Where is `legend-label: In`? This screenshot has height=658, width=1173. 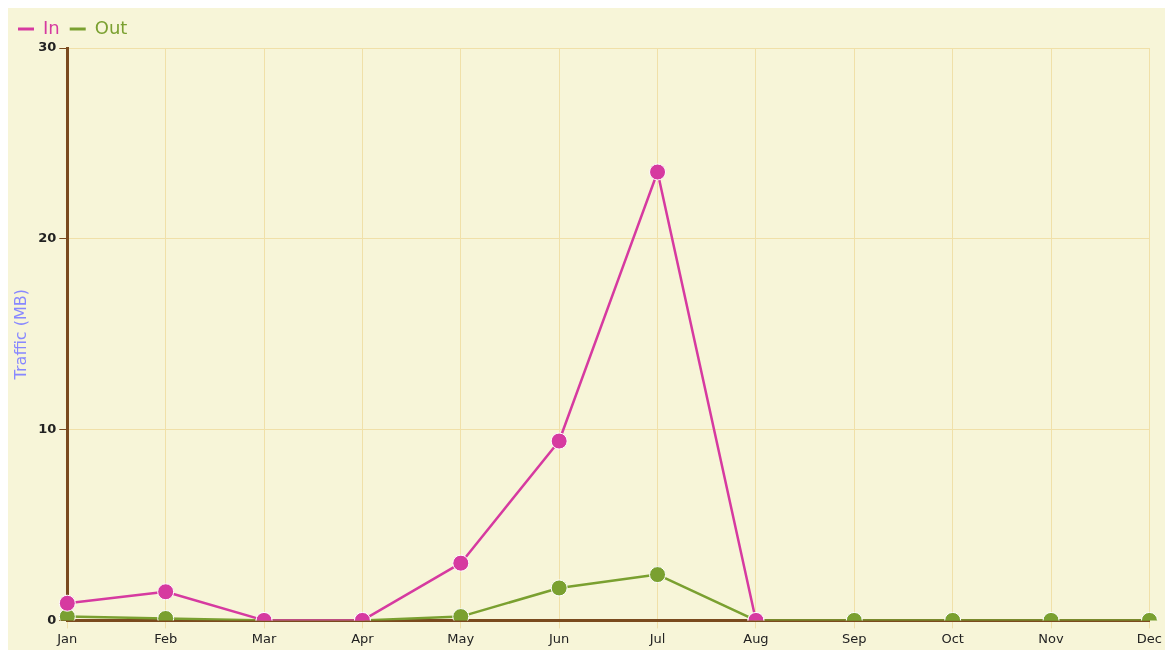
legend-label: In is located at coordinates (51, 27).